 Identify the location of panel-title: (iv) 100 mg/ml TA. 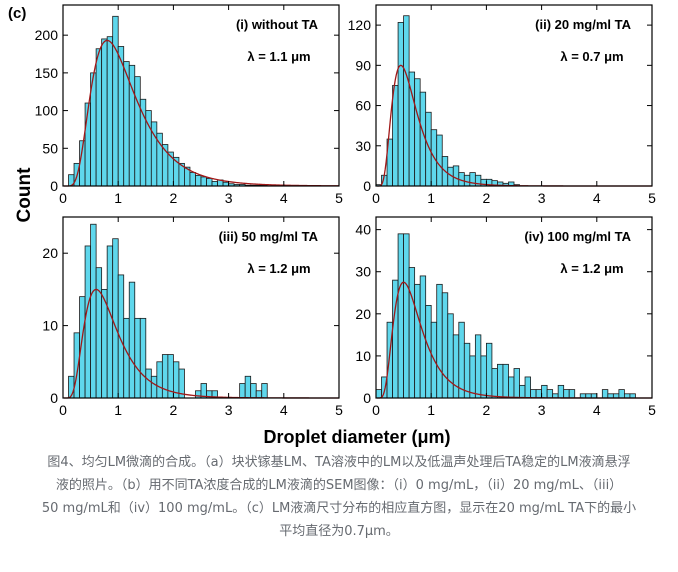
(577, 236).